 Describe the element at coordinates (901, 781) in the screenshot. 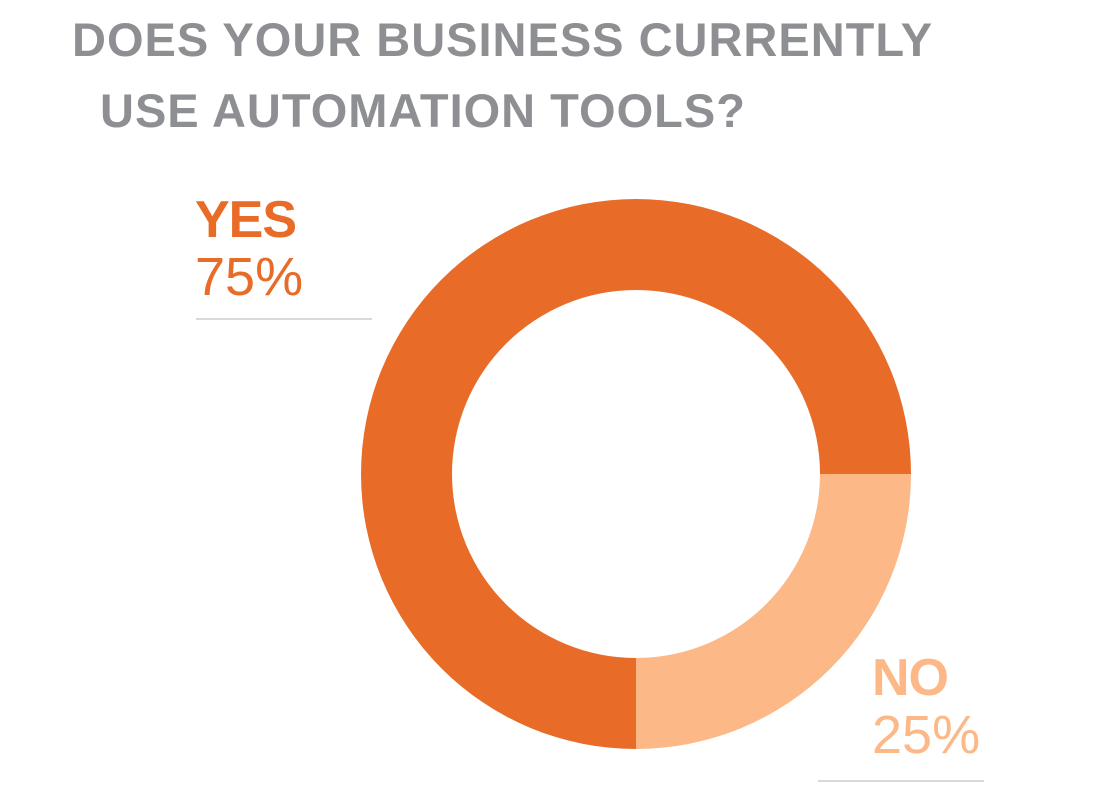

I see `no-label-rule` at that location.